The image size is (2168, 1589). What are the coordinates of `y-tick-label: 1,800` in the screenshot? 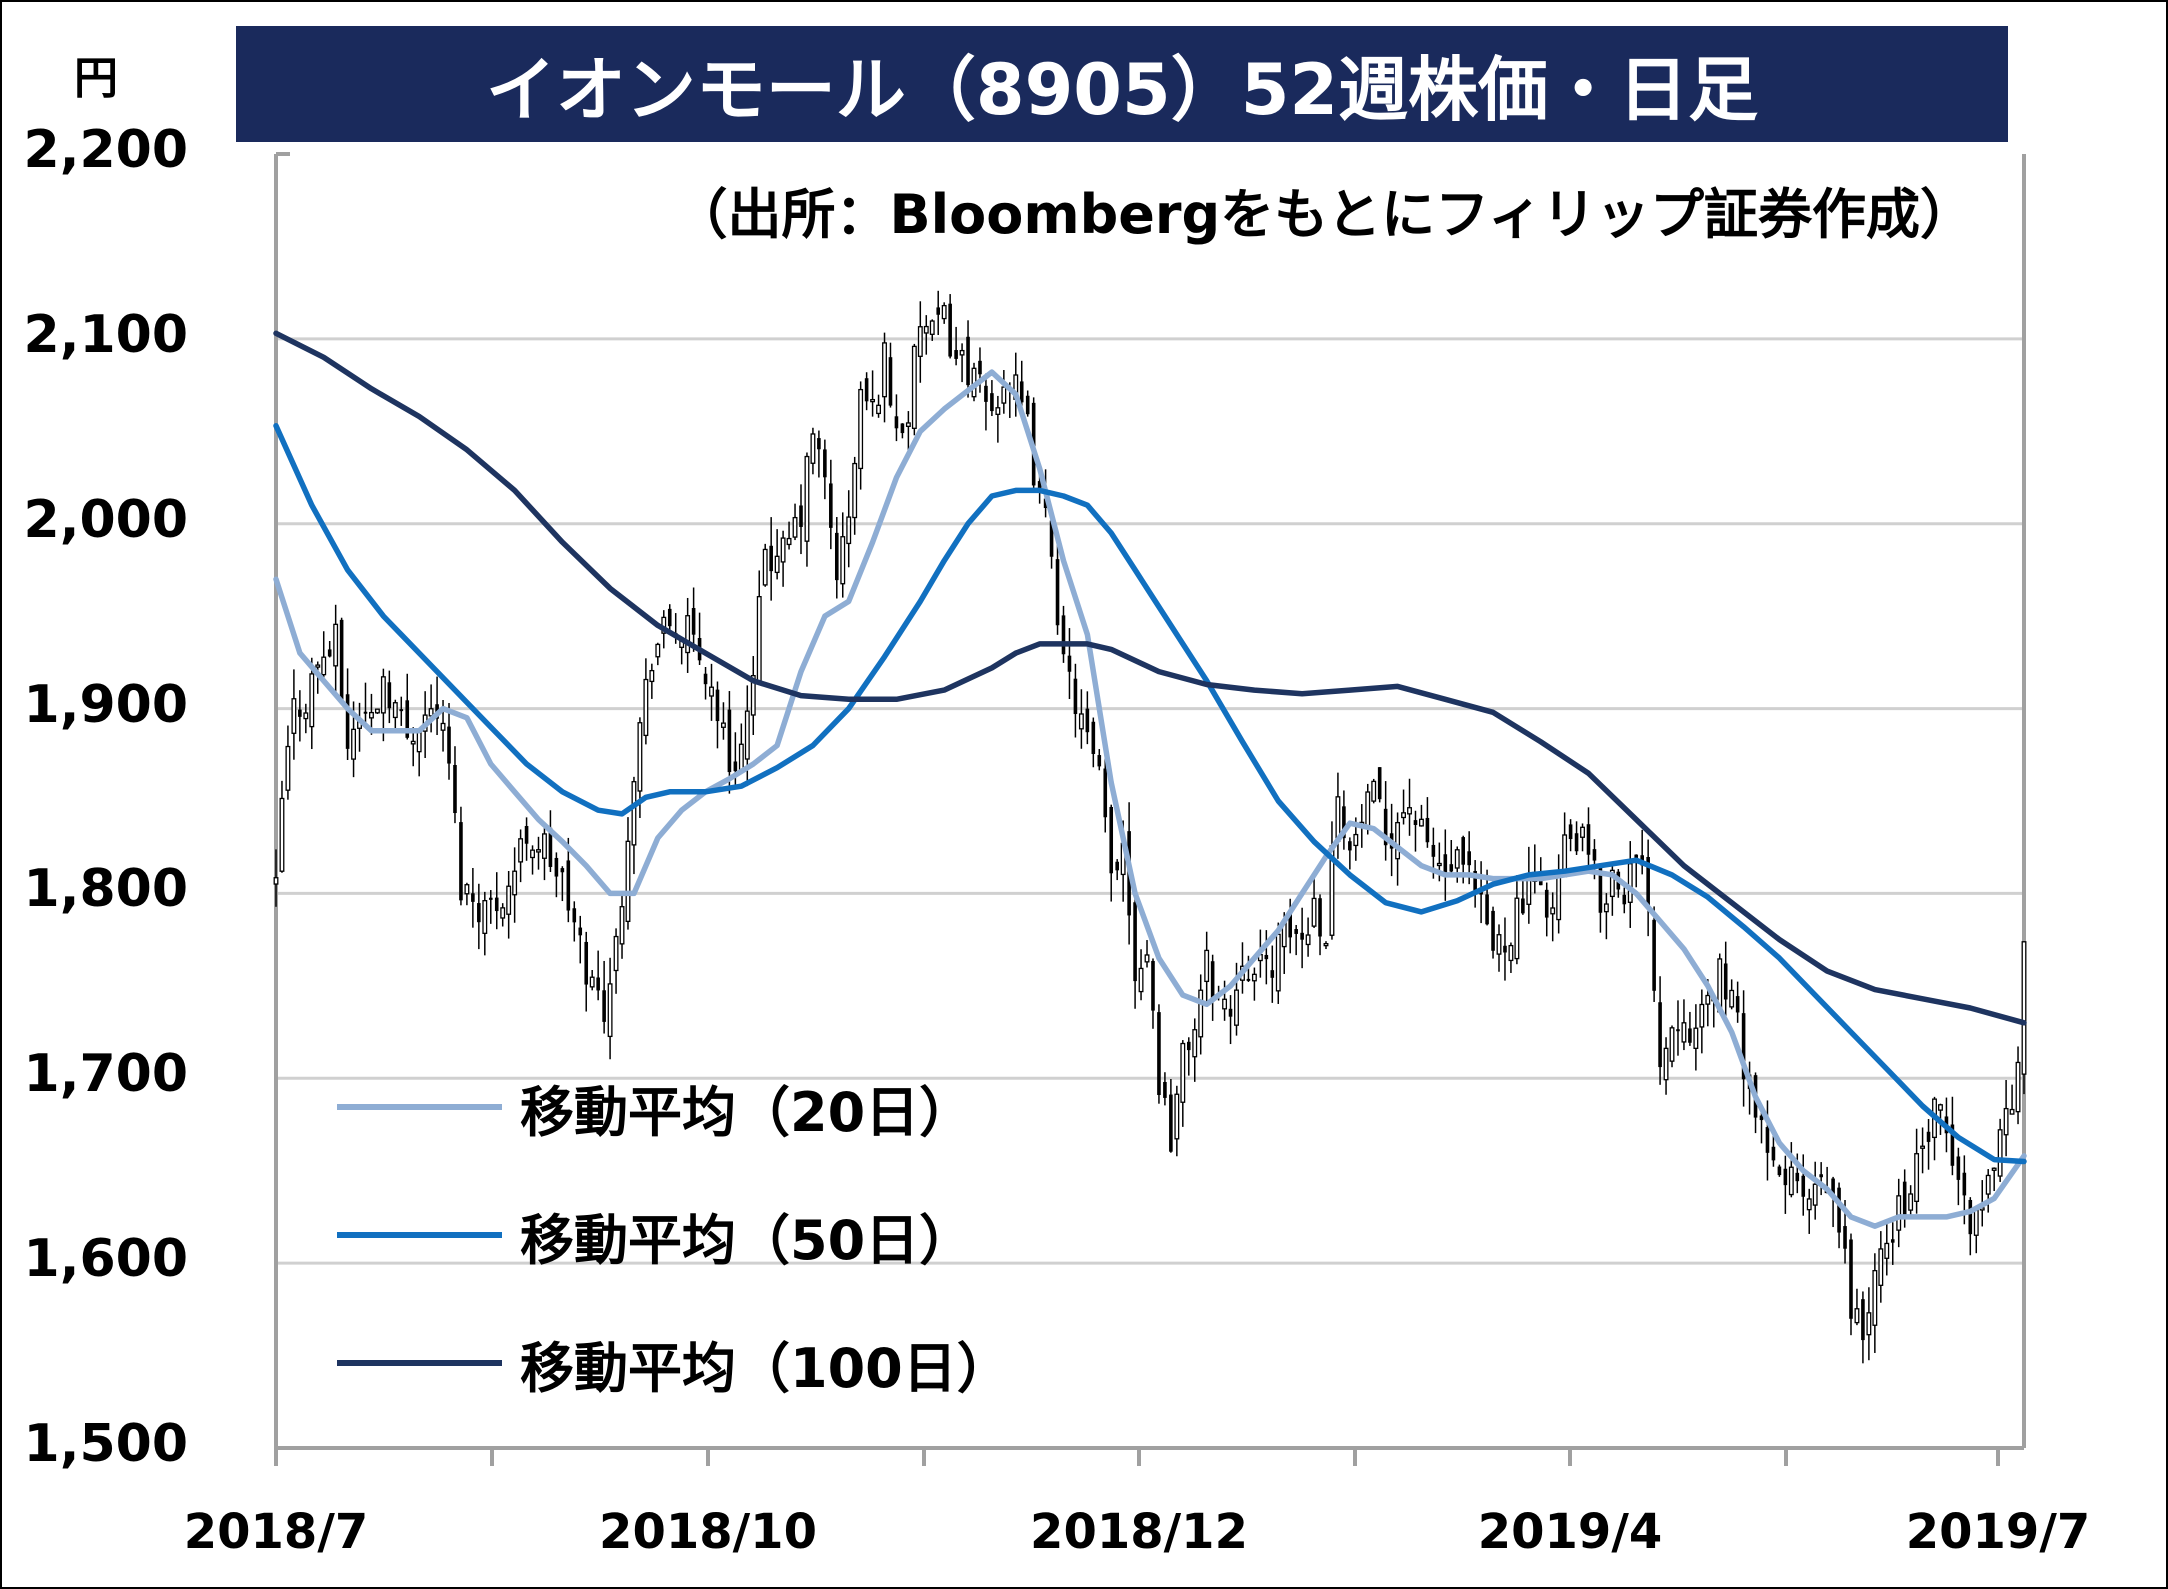 It's located at (105, 889).